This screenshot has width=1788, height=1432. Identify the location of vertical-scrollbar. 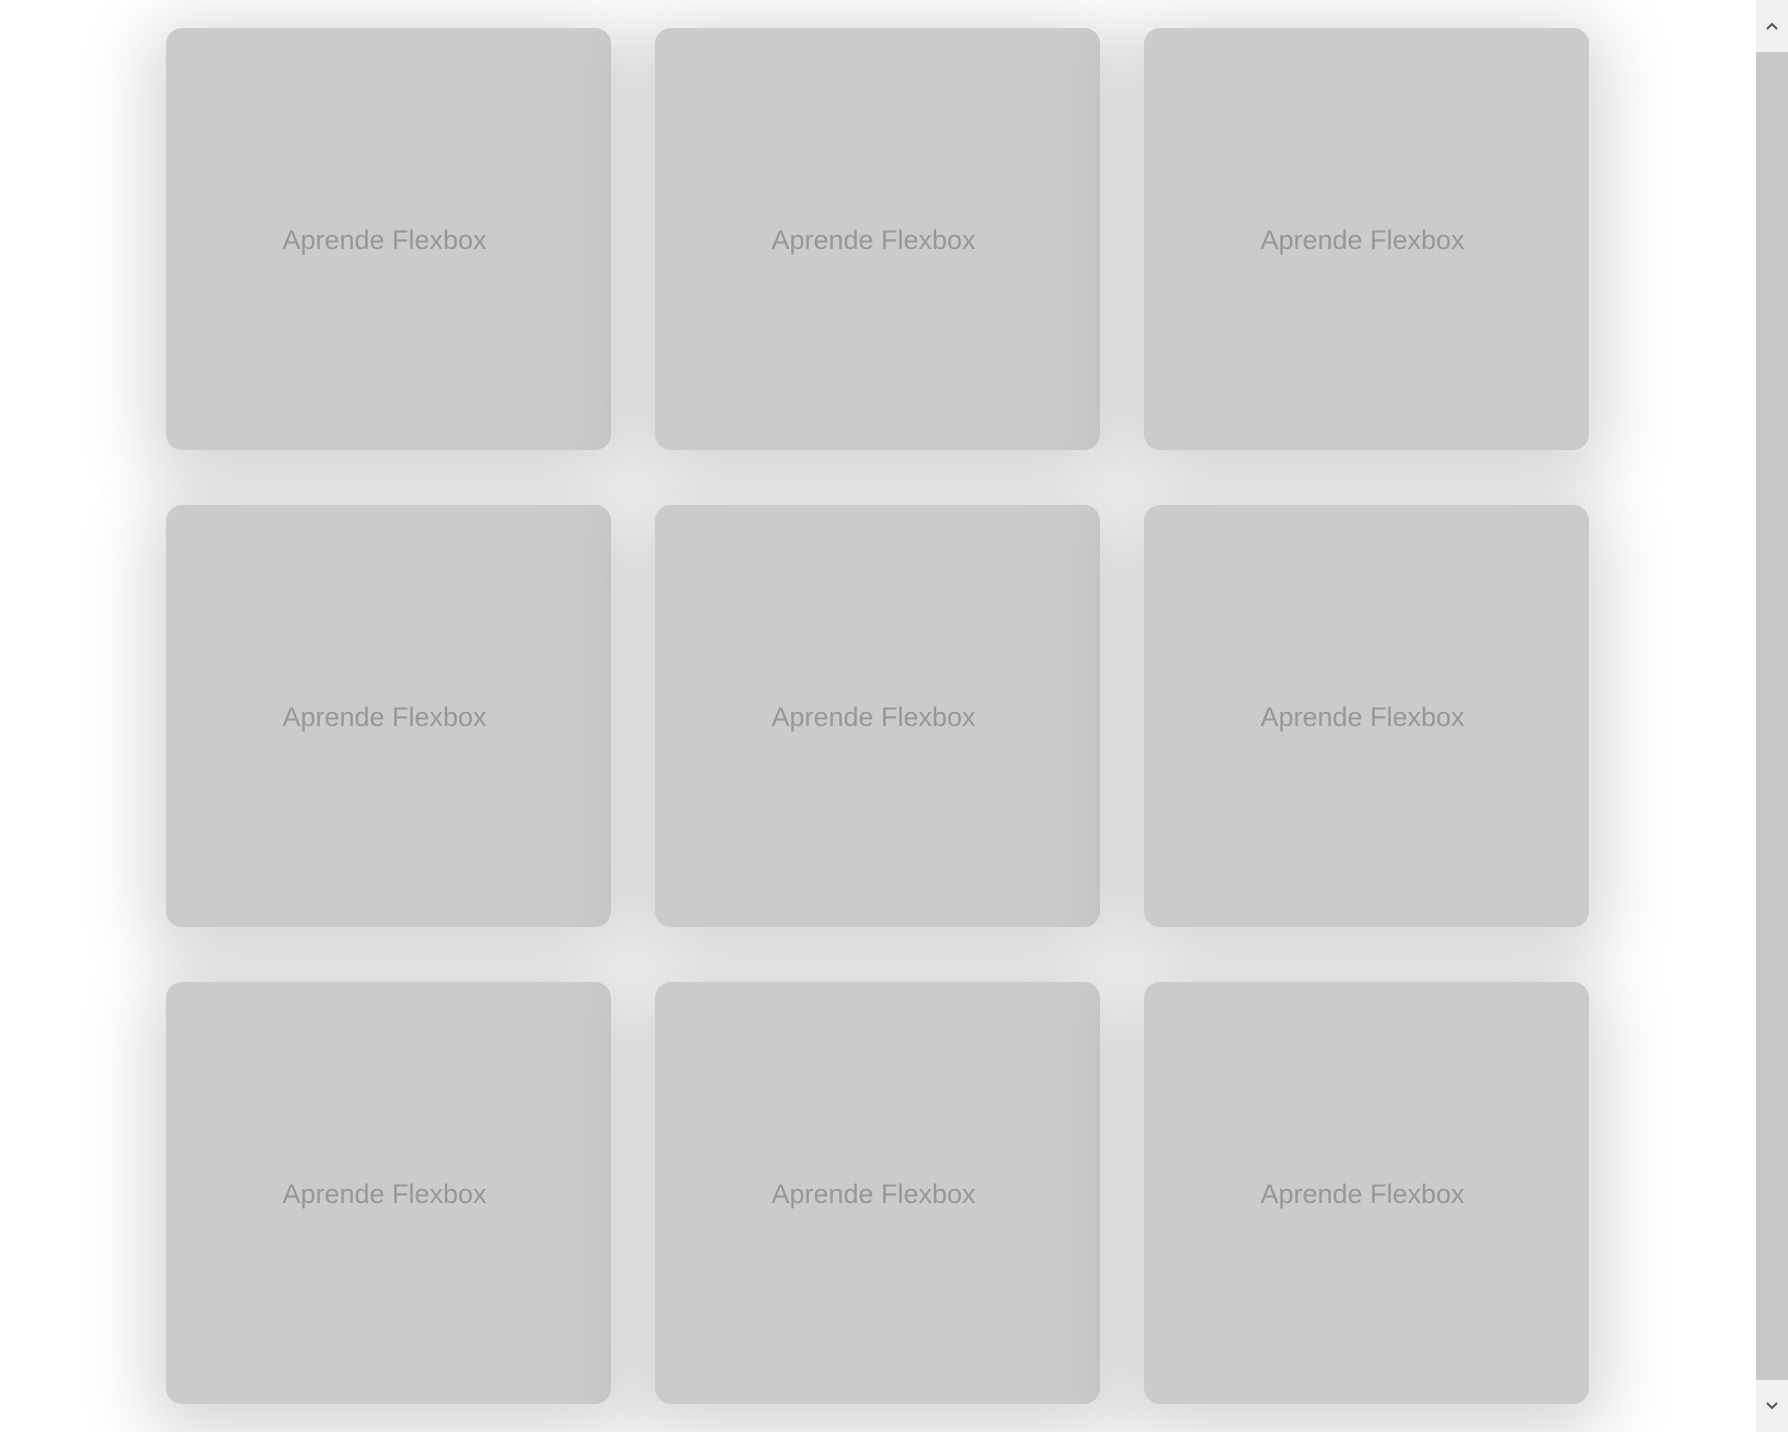
(1772, 716).